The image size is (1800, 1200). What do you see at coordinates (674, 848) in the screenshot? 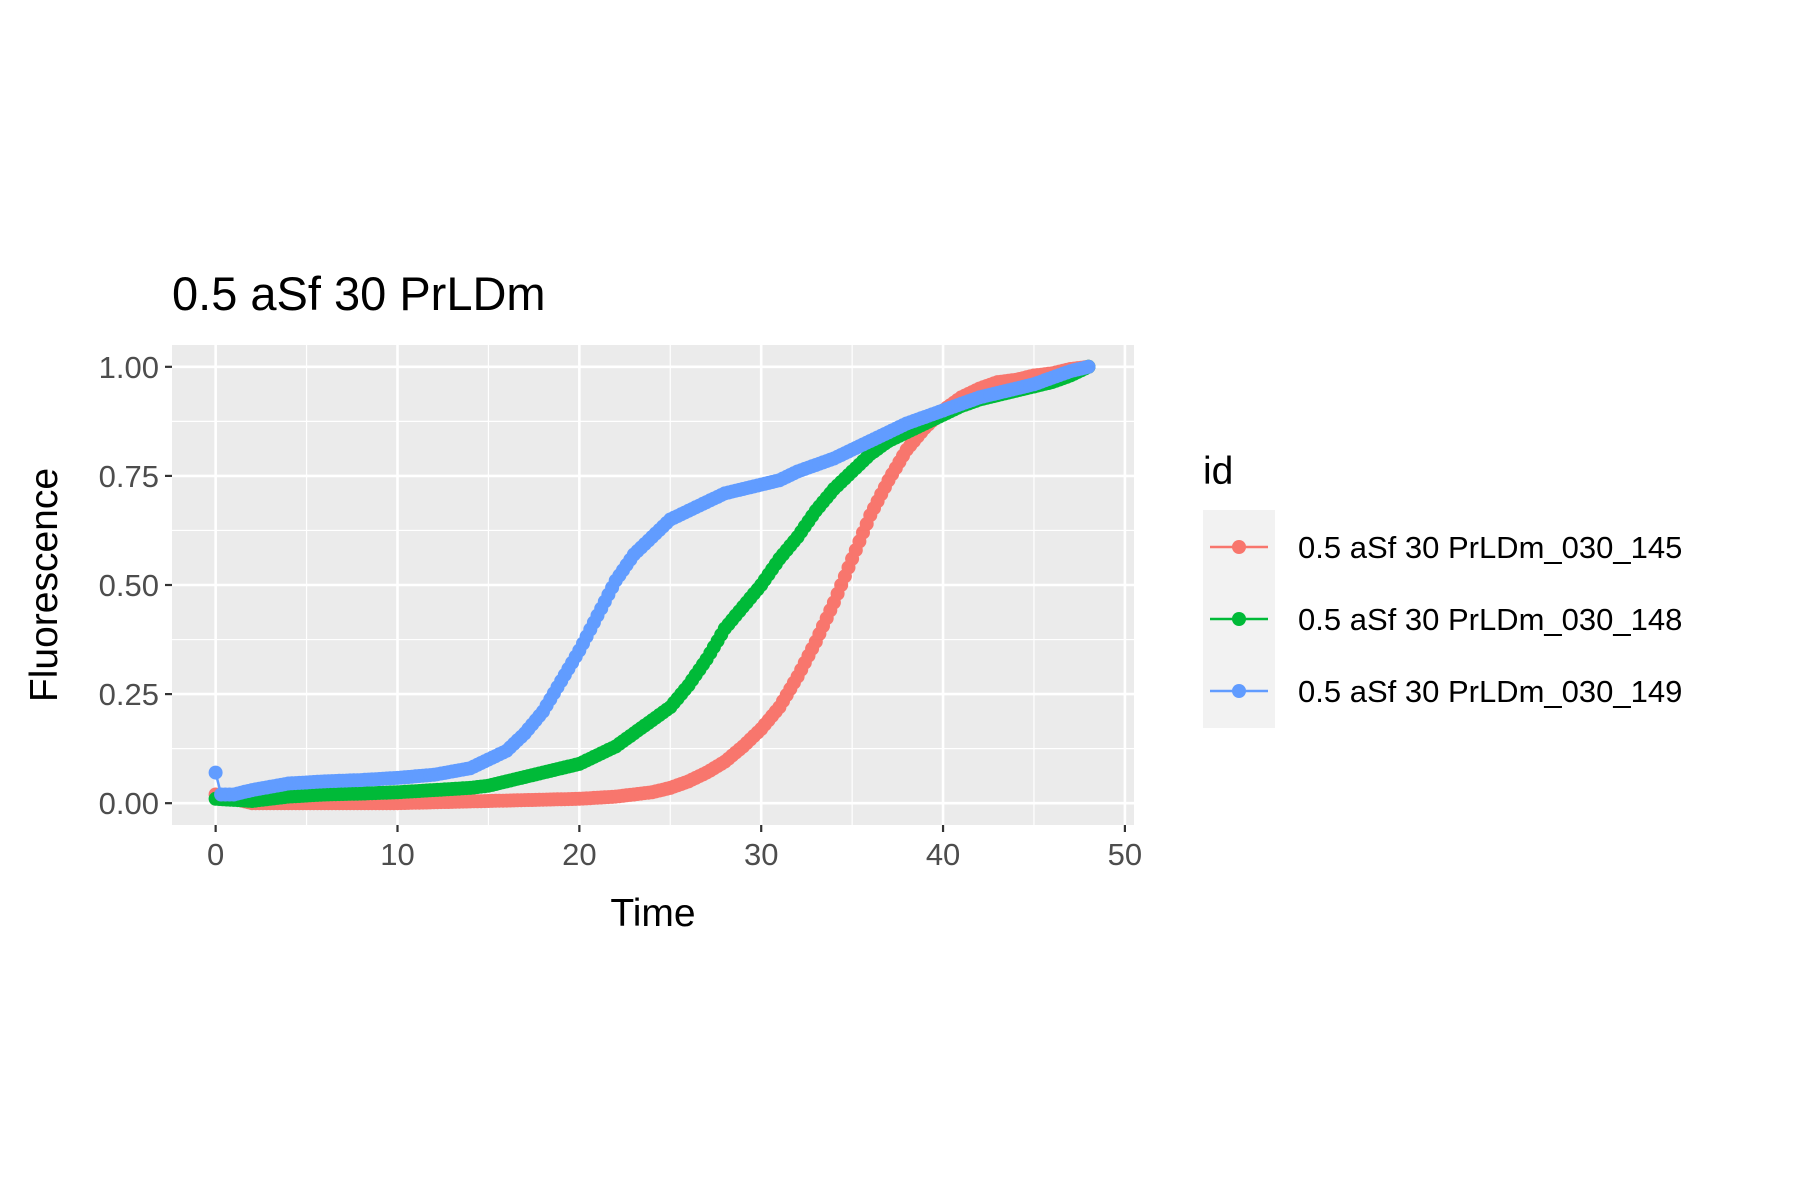
I see `x-axis: 0 10 20 30 40 50` at bounding box center [674, 848].